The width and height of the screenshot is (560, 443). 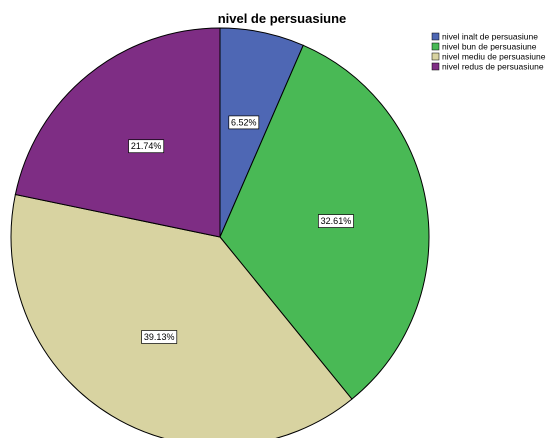 What do you see at coordinates (494, 57) in the screenshot?
I see `legend-label: nivel mediu de persuasiune` at bounding box center [494, 57].